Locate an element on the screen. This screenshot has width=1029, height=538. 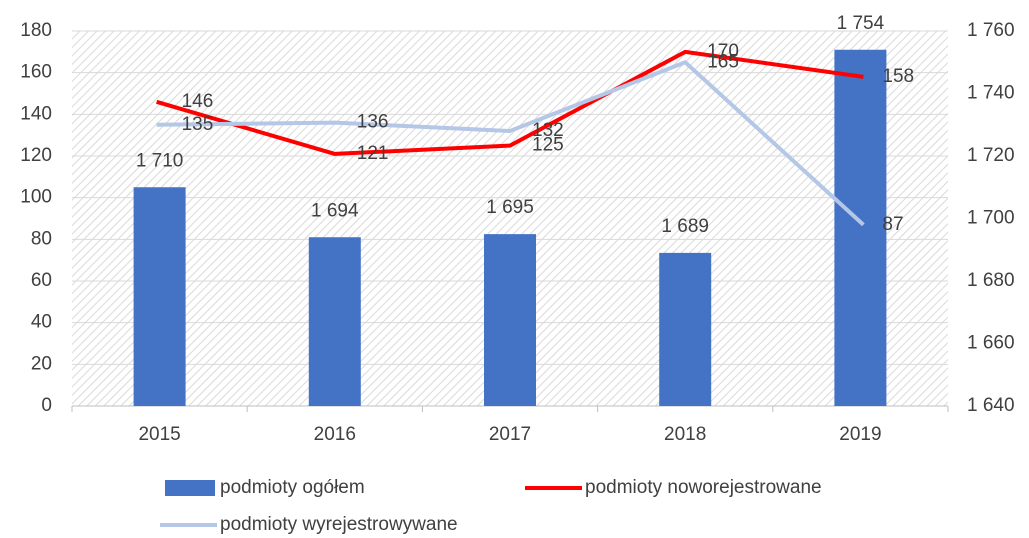
line-value-label: 132 is located at coordinates (548, 130).